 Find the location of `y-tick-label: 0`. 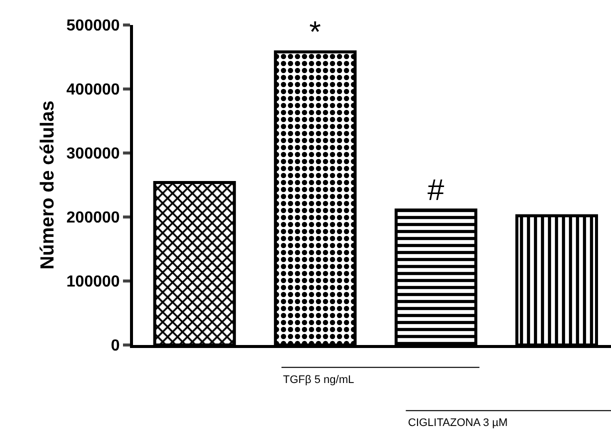

y-tick-label: 0 is located at coordinates (115, 346).